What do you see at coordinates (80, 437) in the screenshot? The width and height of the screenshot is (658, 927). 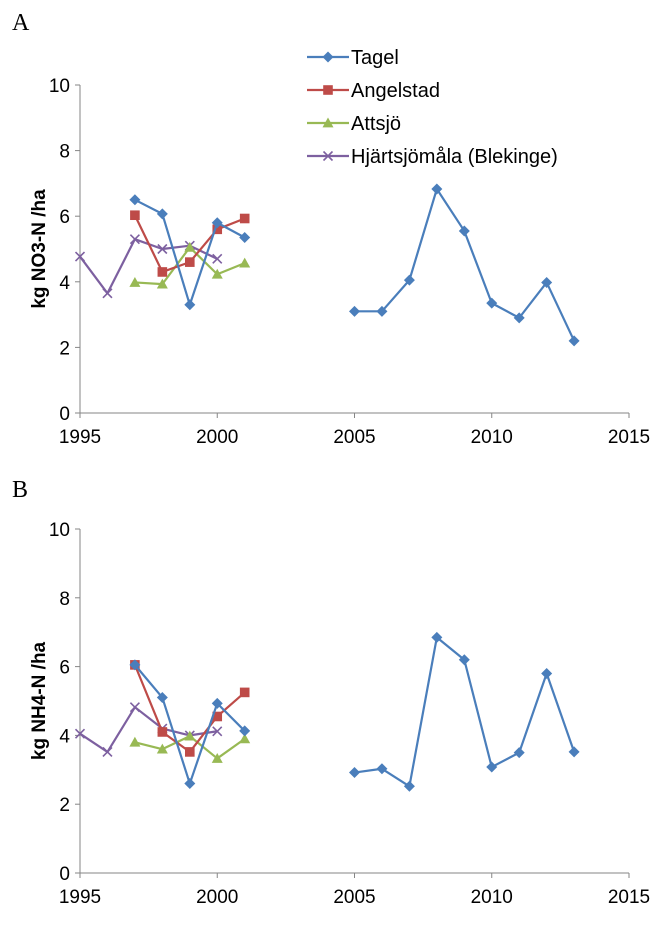 I see `x-tick-label: 1995` at bounding box center [80, 437].